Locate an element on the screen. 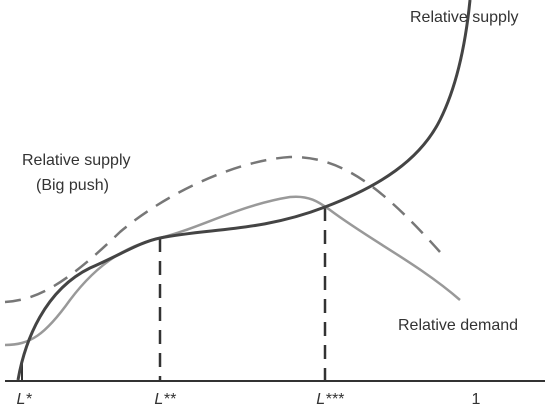  tick-label: L** is located at coordinates (165, 399).